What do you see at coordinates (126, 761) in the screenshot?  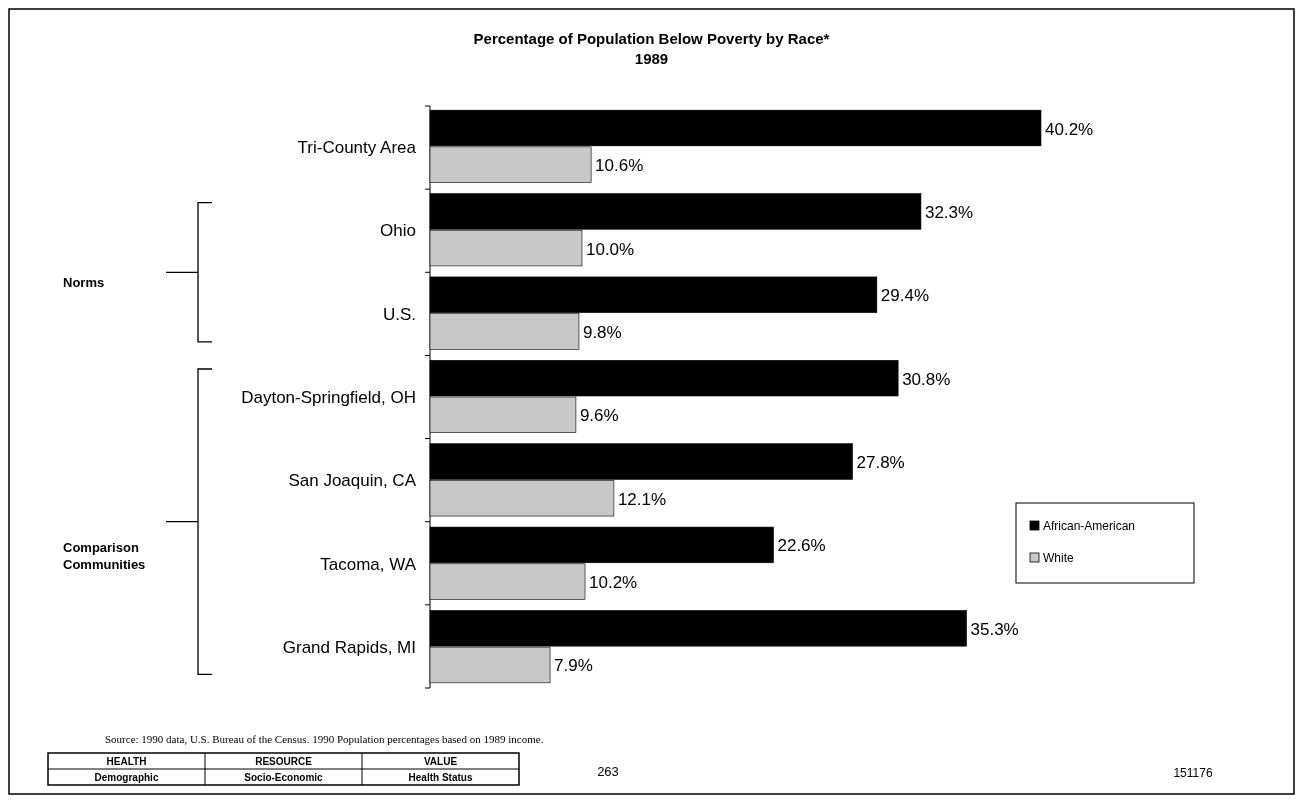 I see `text: HEALTH` at bounding box center [126, 761].